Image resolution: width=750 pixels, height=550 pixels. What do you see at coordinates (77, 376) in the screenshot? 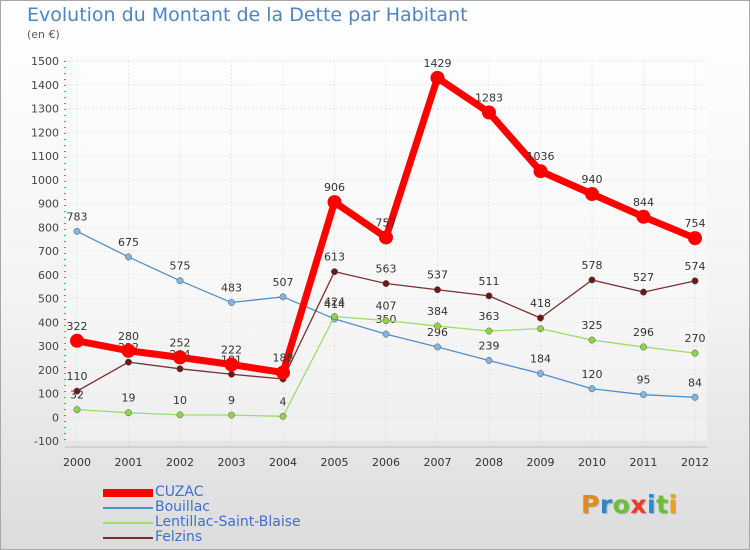
I see `data-label: 110` at bounding box center [77, 376].